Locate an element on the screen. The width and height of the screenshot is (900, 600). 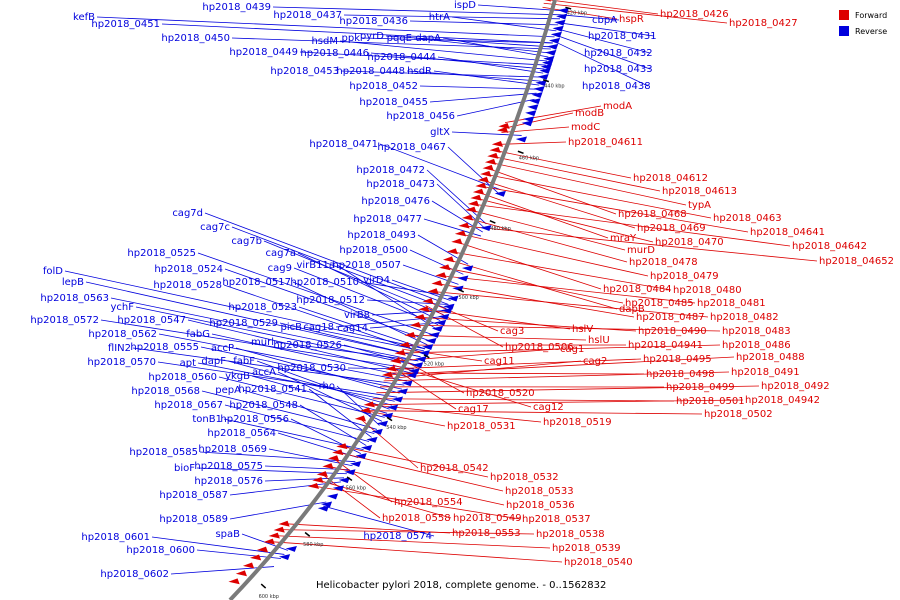
gene-label-hp2018-0528: hp2018_0528 is located at coordinates (187, 285).